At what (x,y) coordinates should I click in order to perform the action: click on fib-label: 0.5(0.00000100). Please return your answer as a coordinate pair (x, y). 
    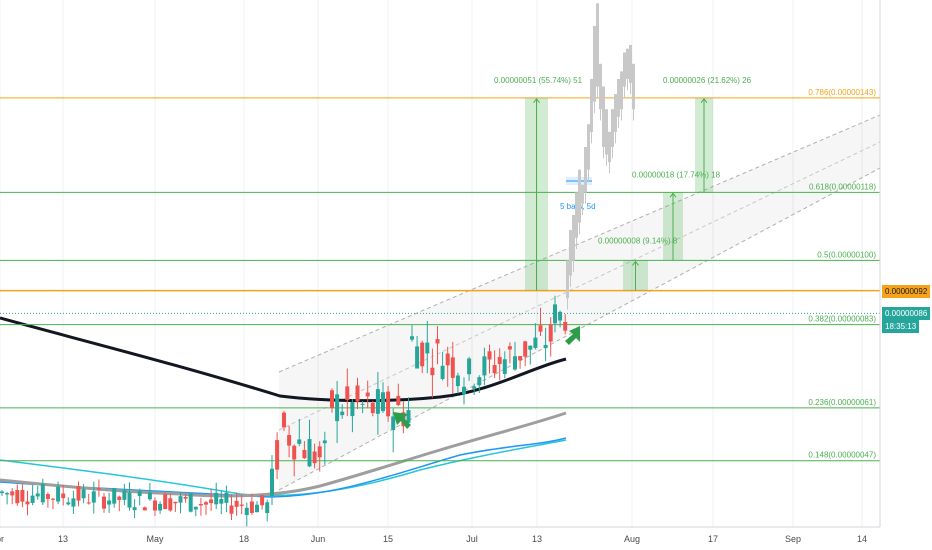
    Looking at the image, I should click on (846, 254).